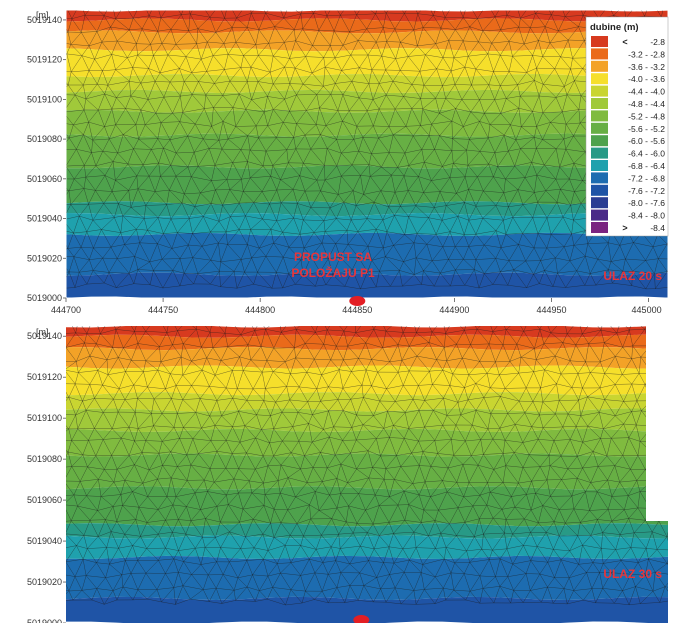  What do you see at coordinates (551, 310) in the screenshot?
I see `x-tick-label: 444950` at bounding box center [551, 310].